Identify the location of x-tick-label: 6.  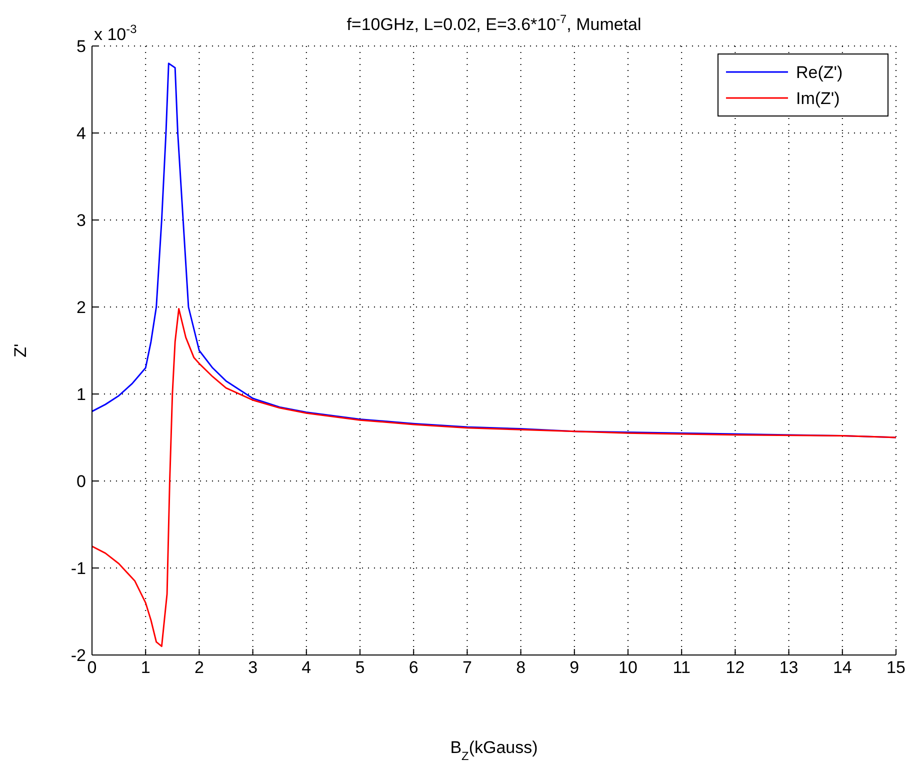
(413, 668).